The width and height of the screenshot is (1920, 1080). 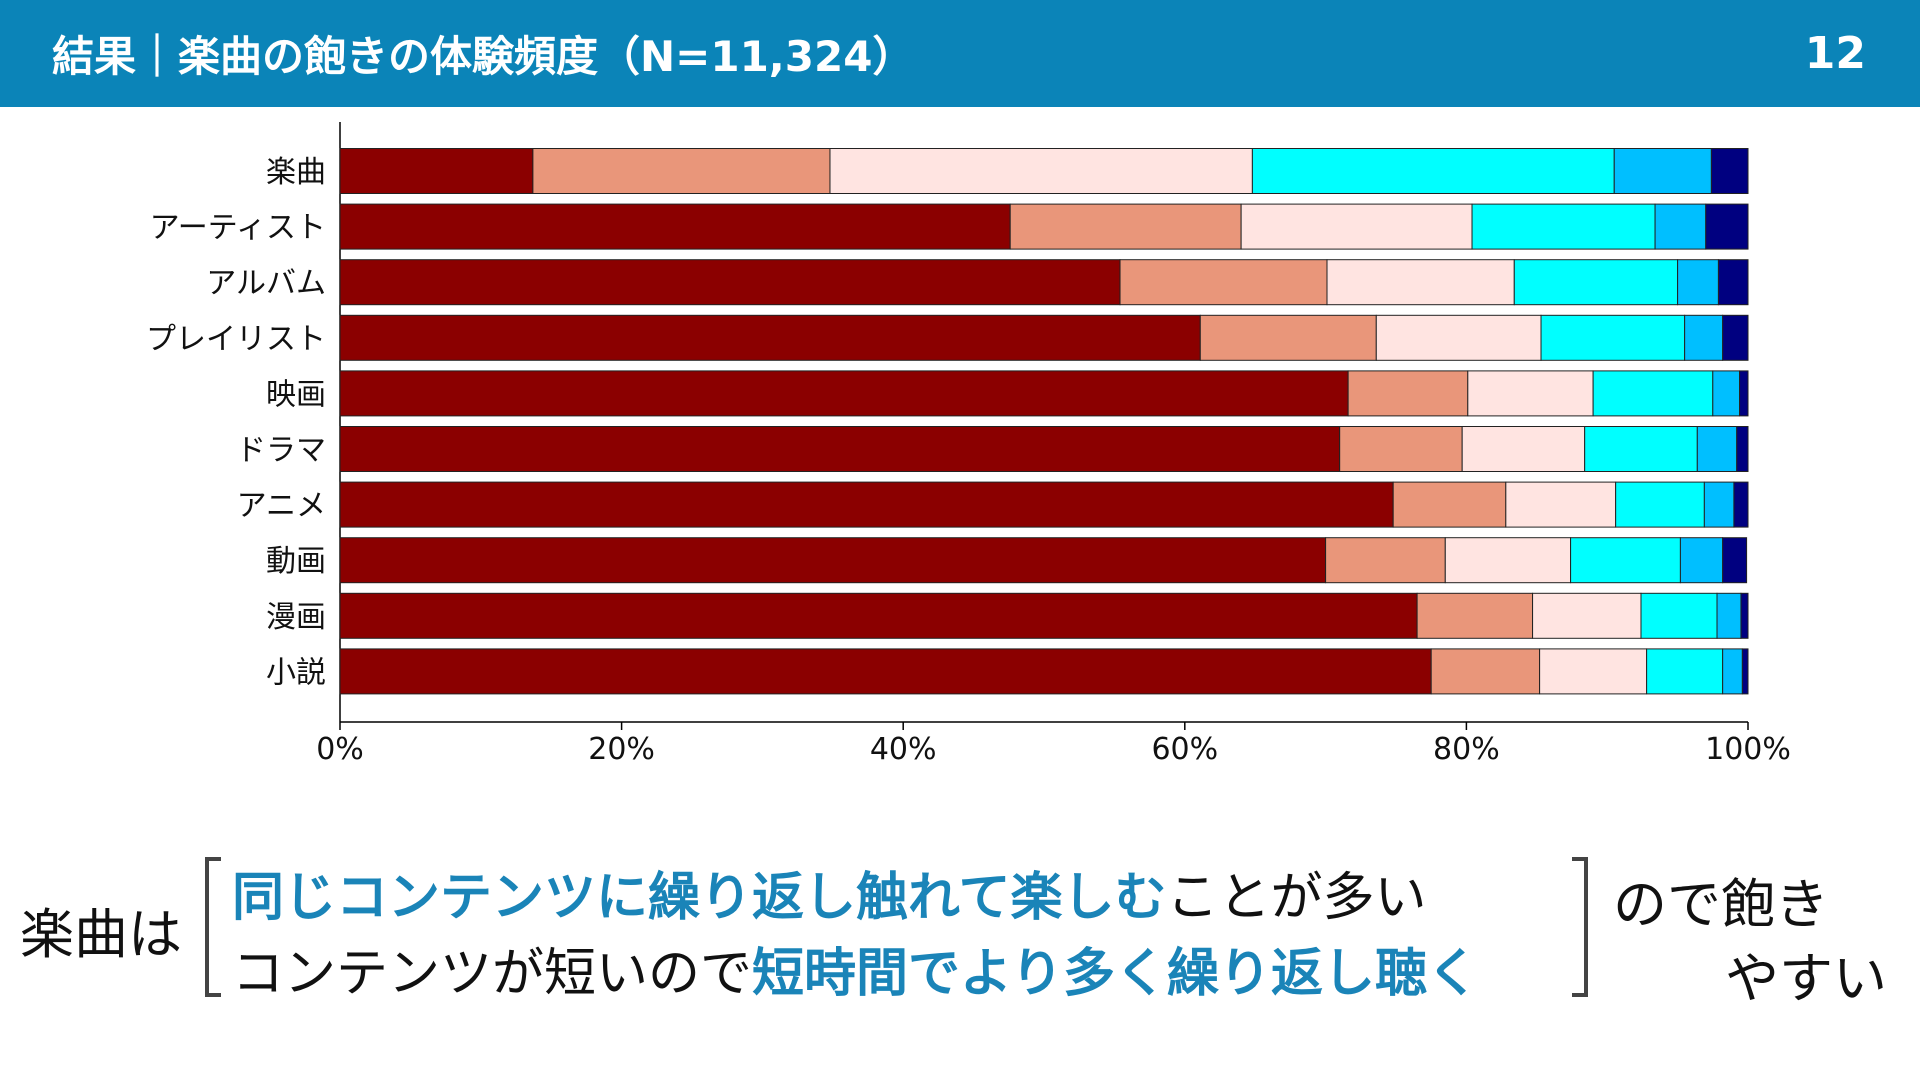 What do you see at coordinates (340, 749) in the screenshot?
I see `x-tick-label: 0%` at bounding box center [340, 749].